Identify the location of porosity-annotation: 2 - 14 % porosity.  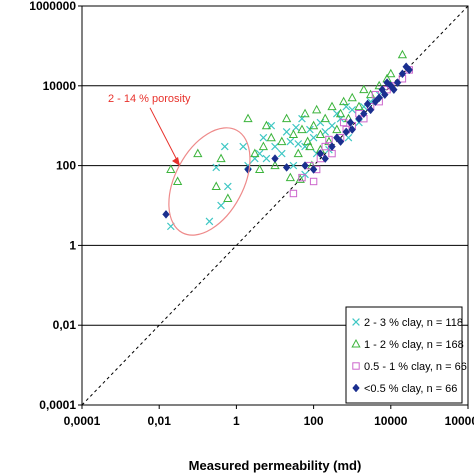
(149, 99).